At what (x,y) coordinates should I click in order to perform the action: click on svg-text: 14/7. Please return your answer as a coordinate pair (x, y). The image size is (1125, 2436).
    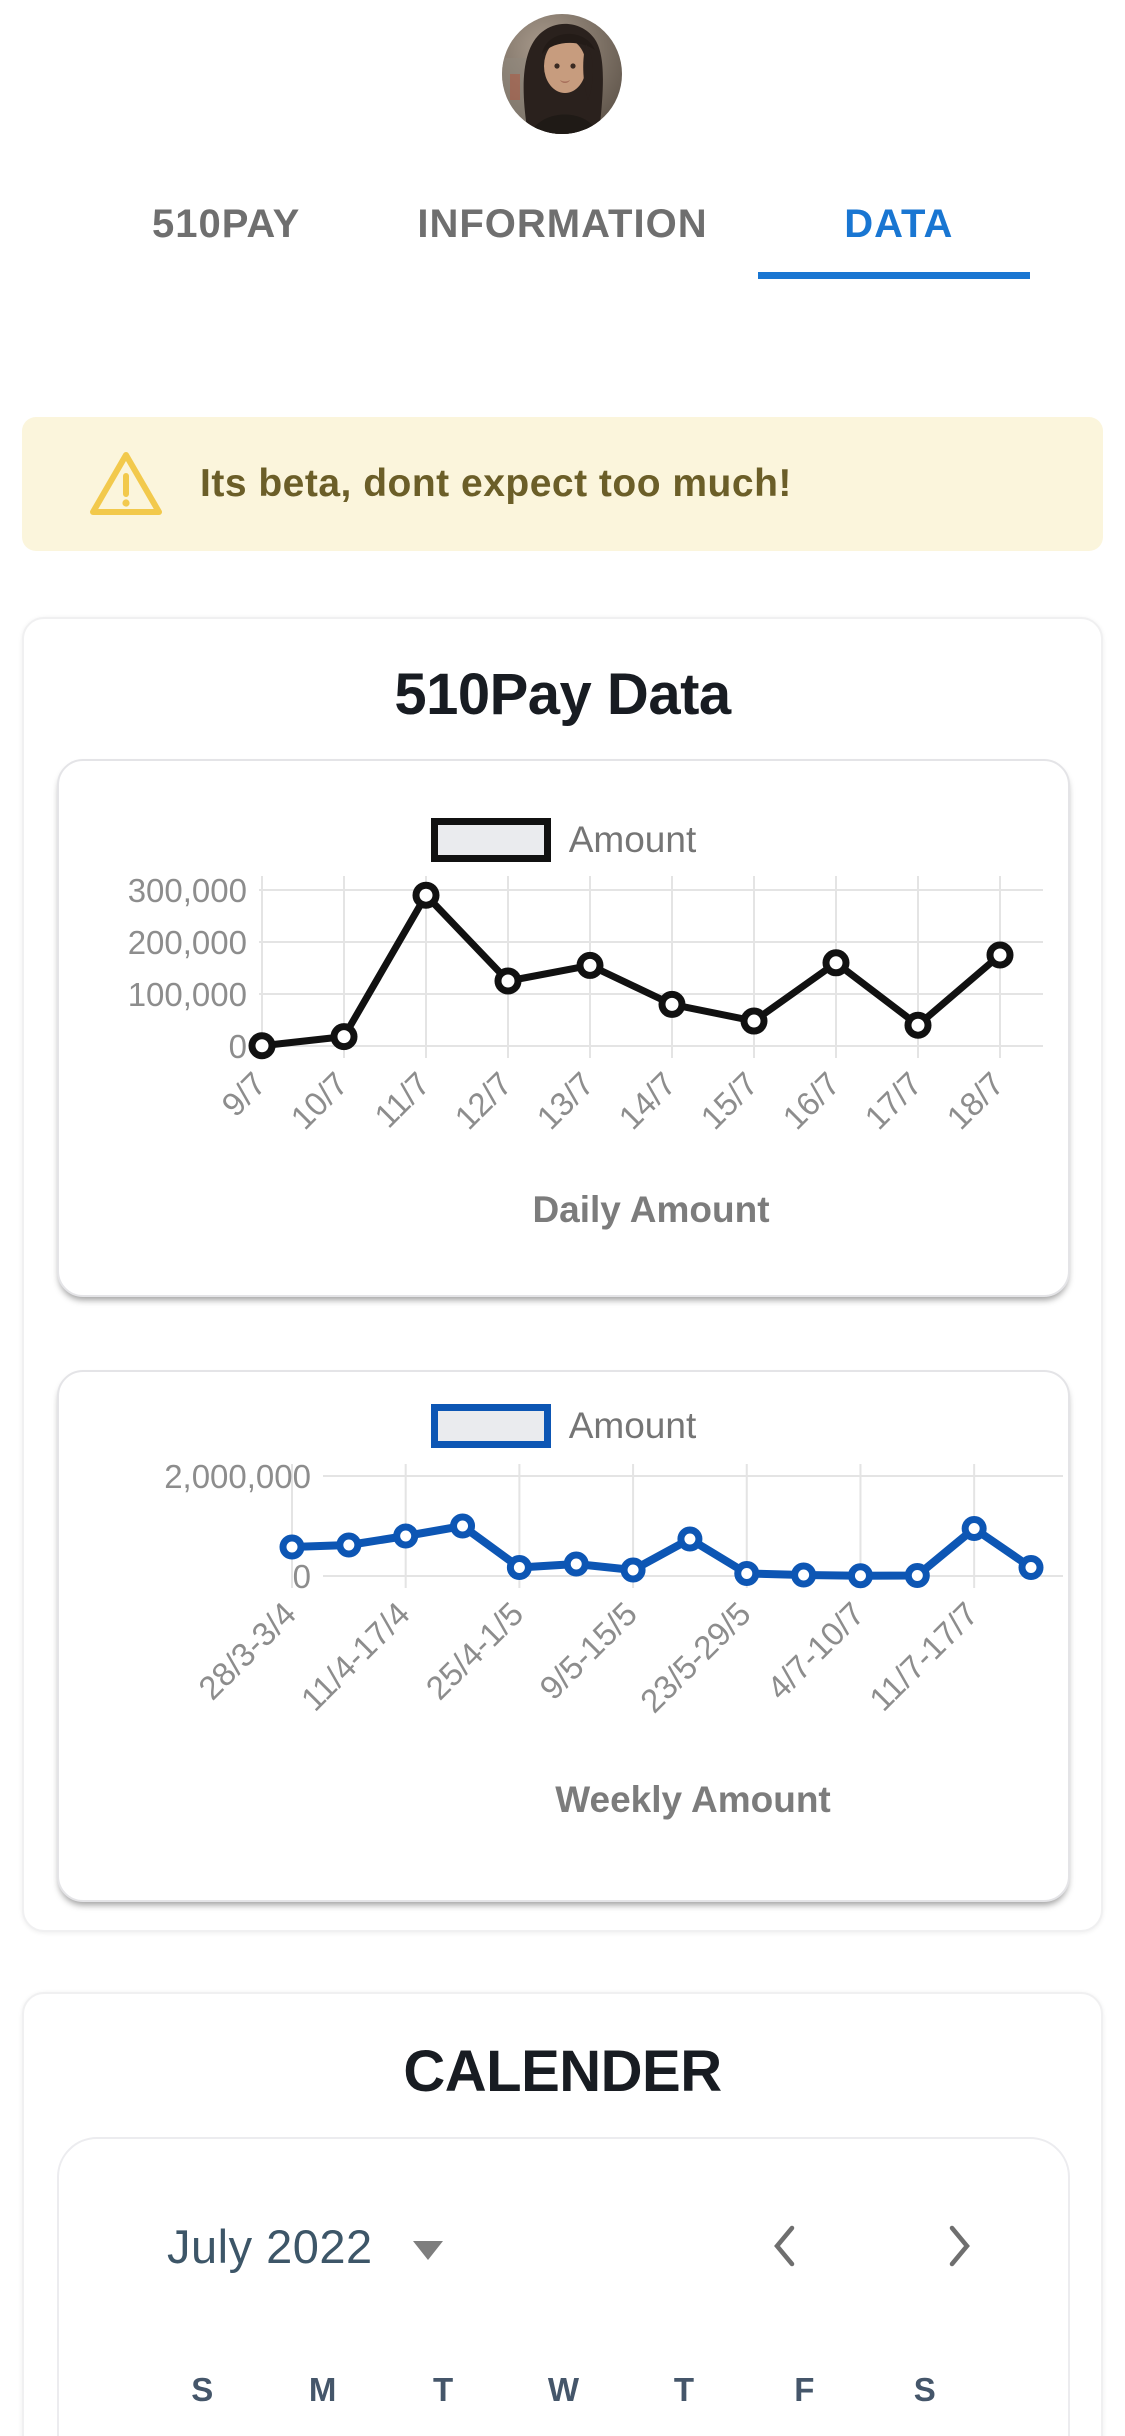
    Looking at the image, I should click on (647, 1101).